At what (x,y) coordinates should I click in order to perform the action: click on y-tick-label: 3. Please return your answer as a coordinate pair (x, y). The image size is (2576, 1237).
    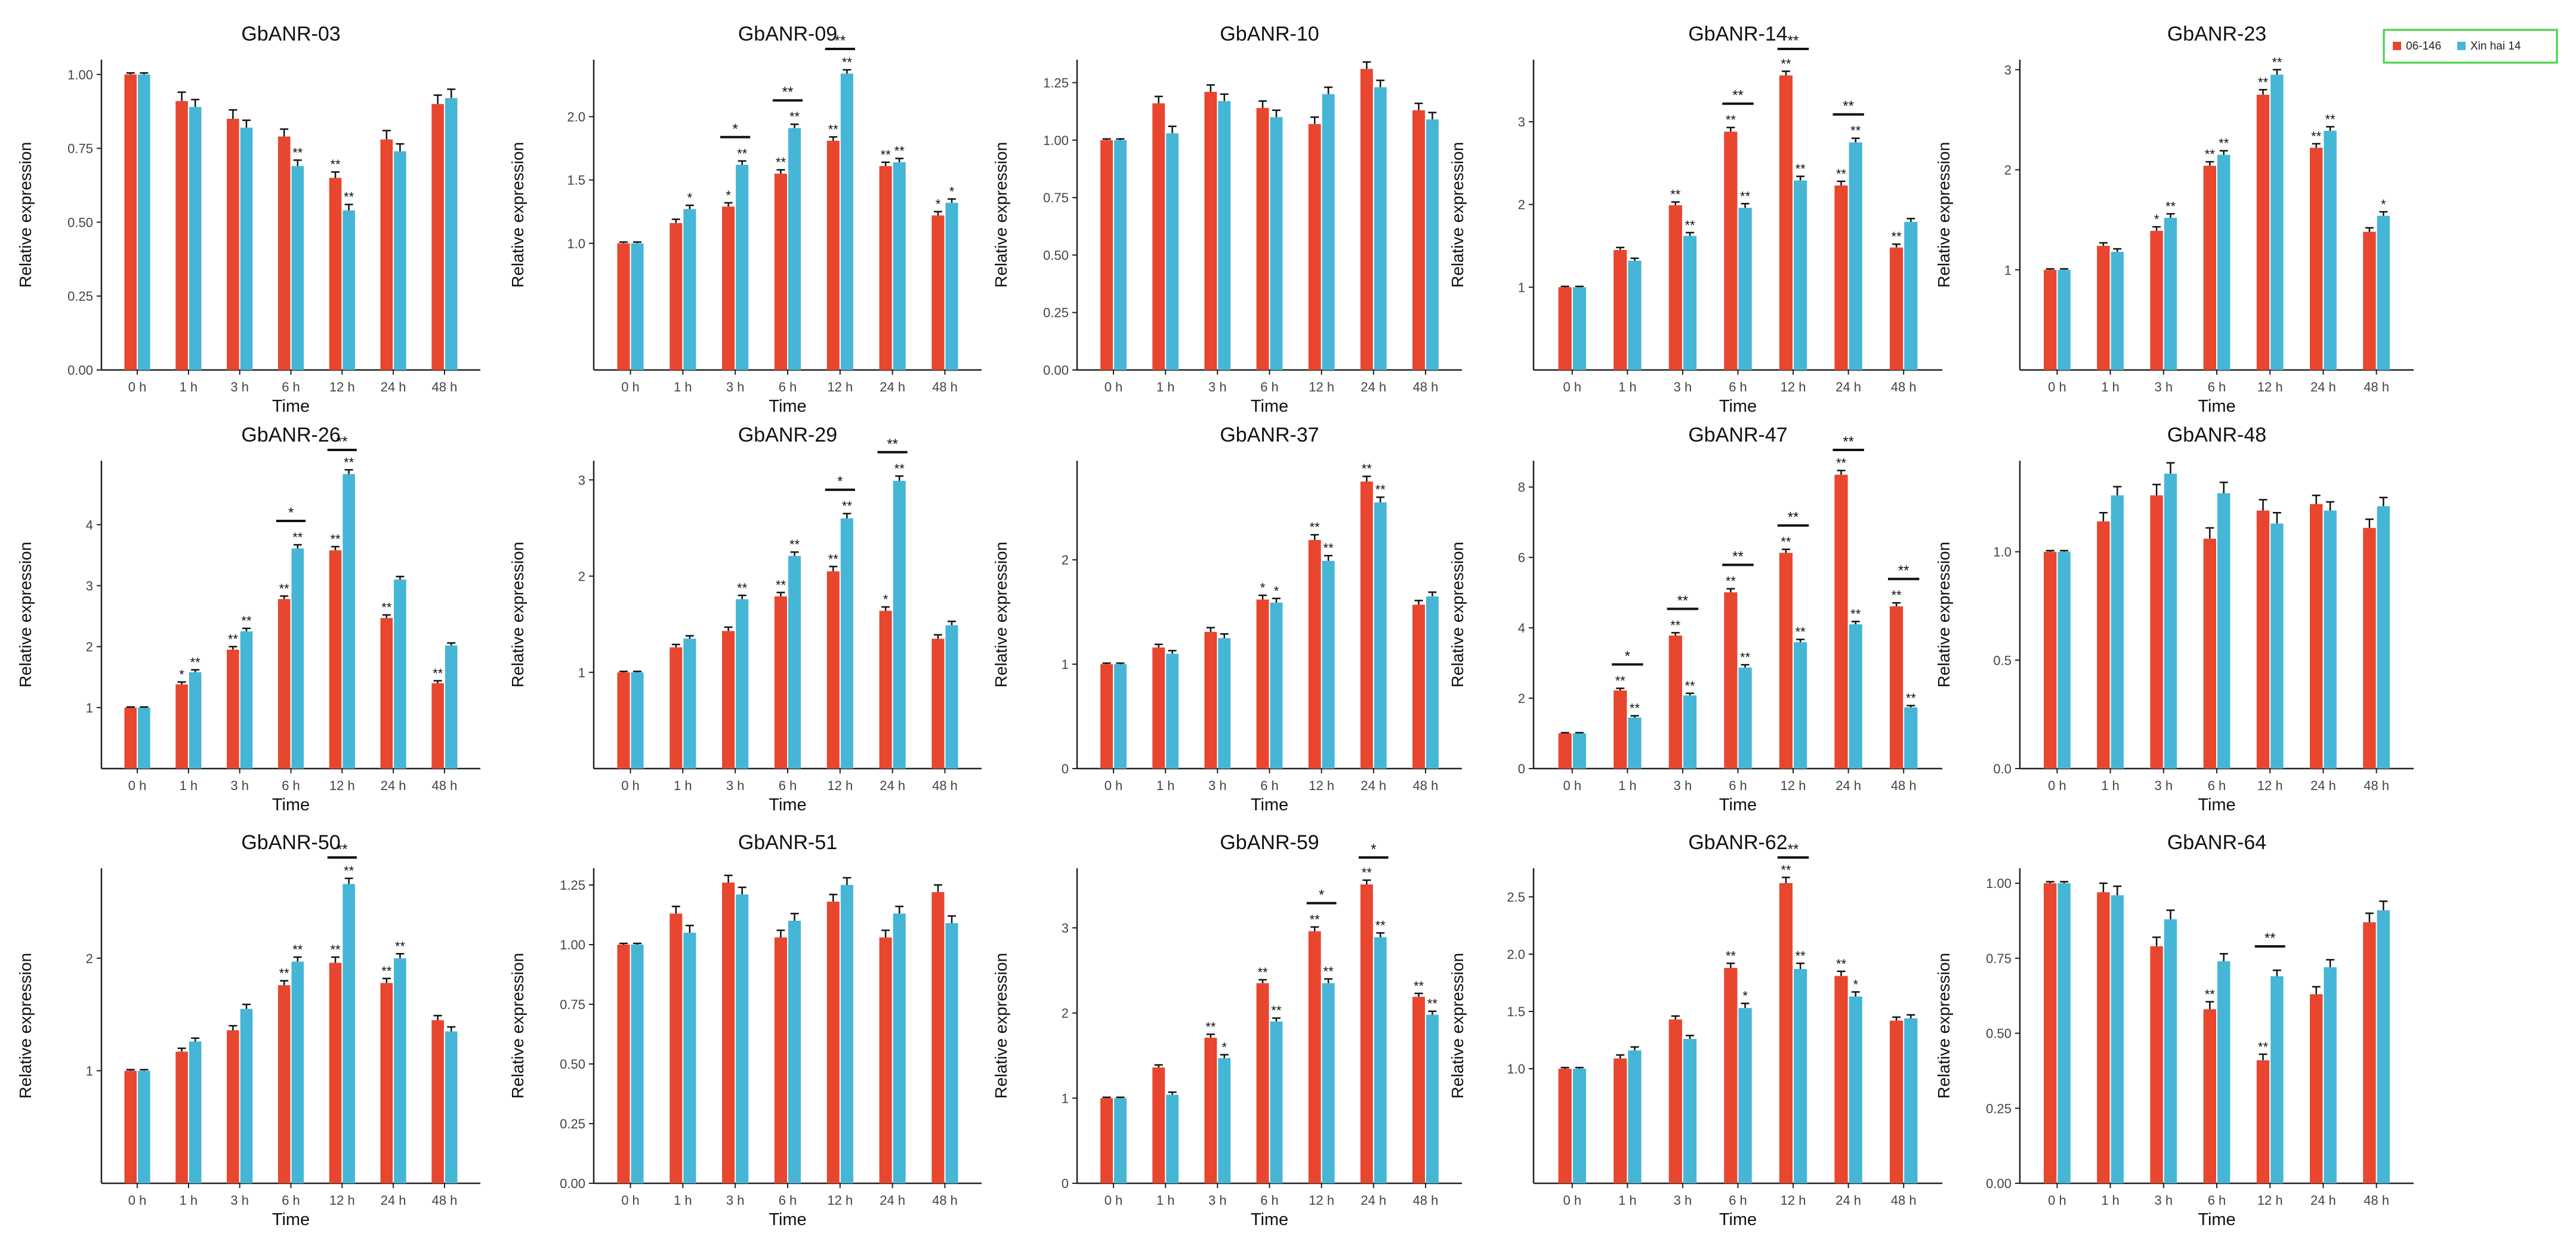
    Looking at the image, I should click on (581, 480).